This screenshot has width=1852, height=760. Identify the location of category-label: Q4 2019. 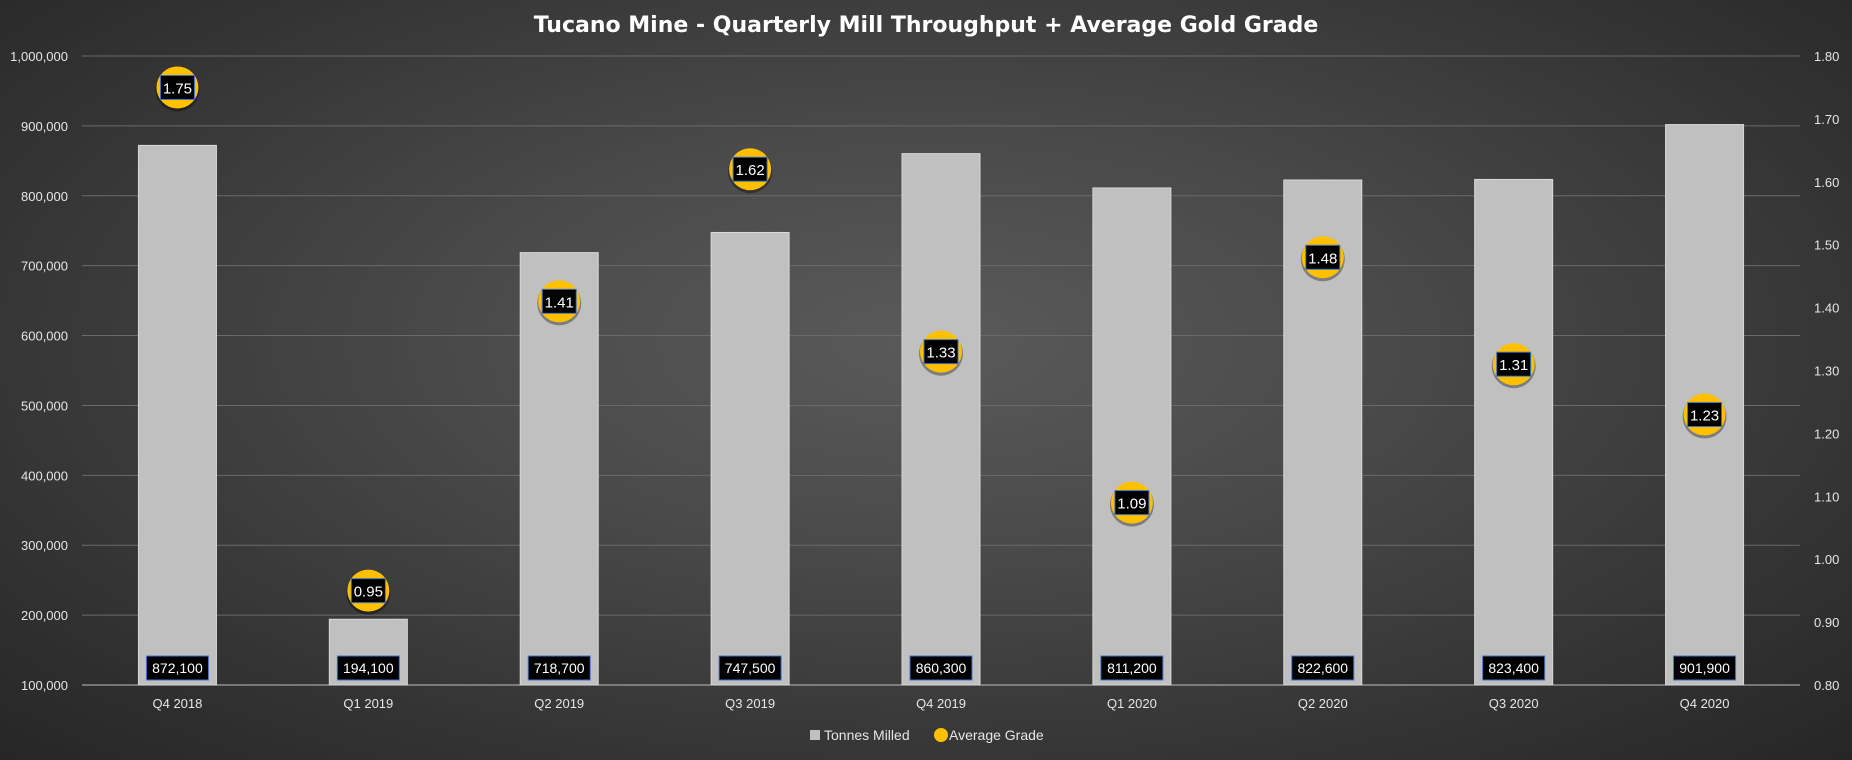
(941, 703).